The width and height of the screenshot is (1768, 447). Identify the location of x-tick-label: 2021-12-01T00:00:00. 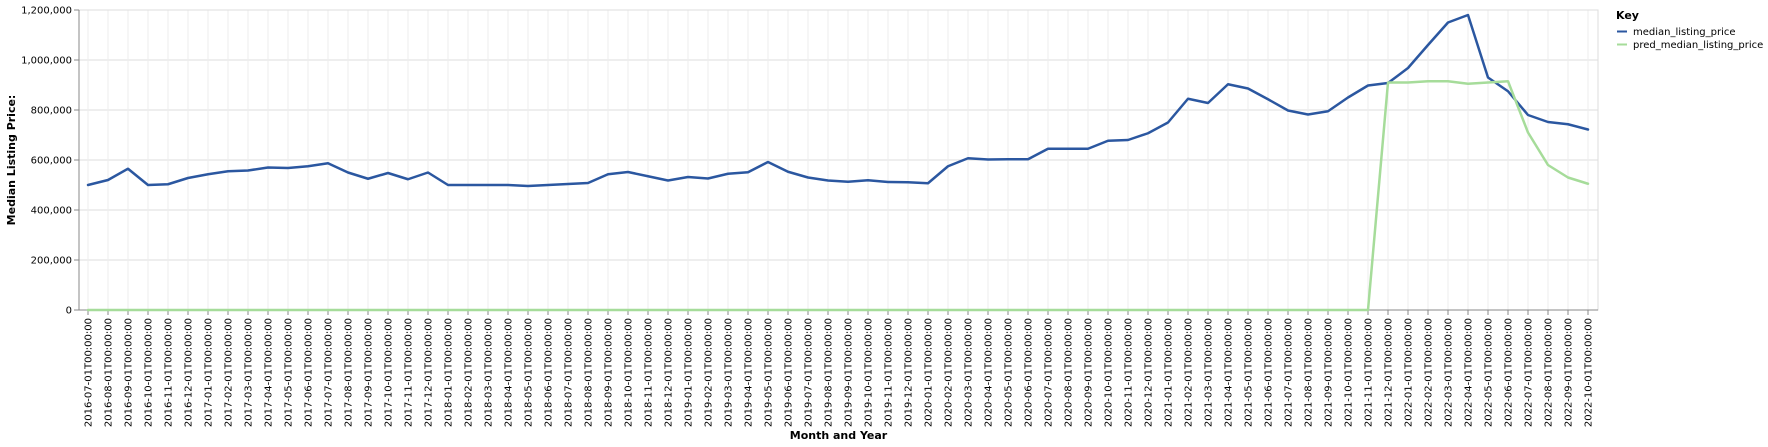
(1389, 372).